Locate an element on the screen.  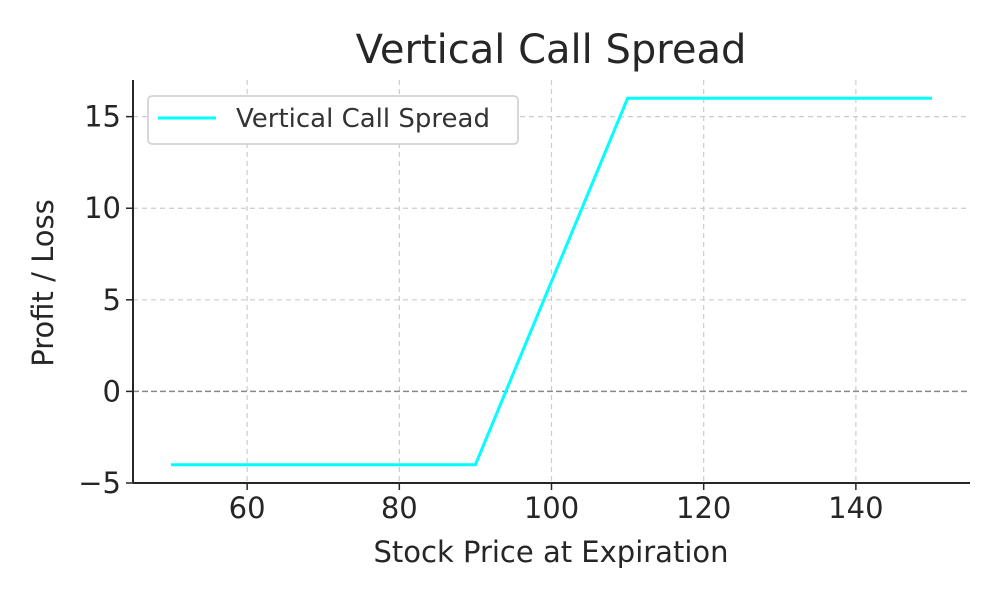
y-axis-label: Profit / Loss is located at coordinates (43, 282).